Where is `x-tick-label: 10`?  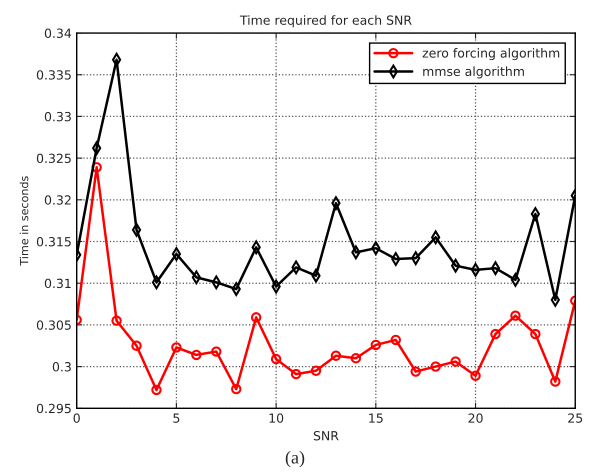 x-tick-label: 10 is located at coordinates (277, 418).